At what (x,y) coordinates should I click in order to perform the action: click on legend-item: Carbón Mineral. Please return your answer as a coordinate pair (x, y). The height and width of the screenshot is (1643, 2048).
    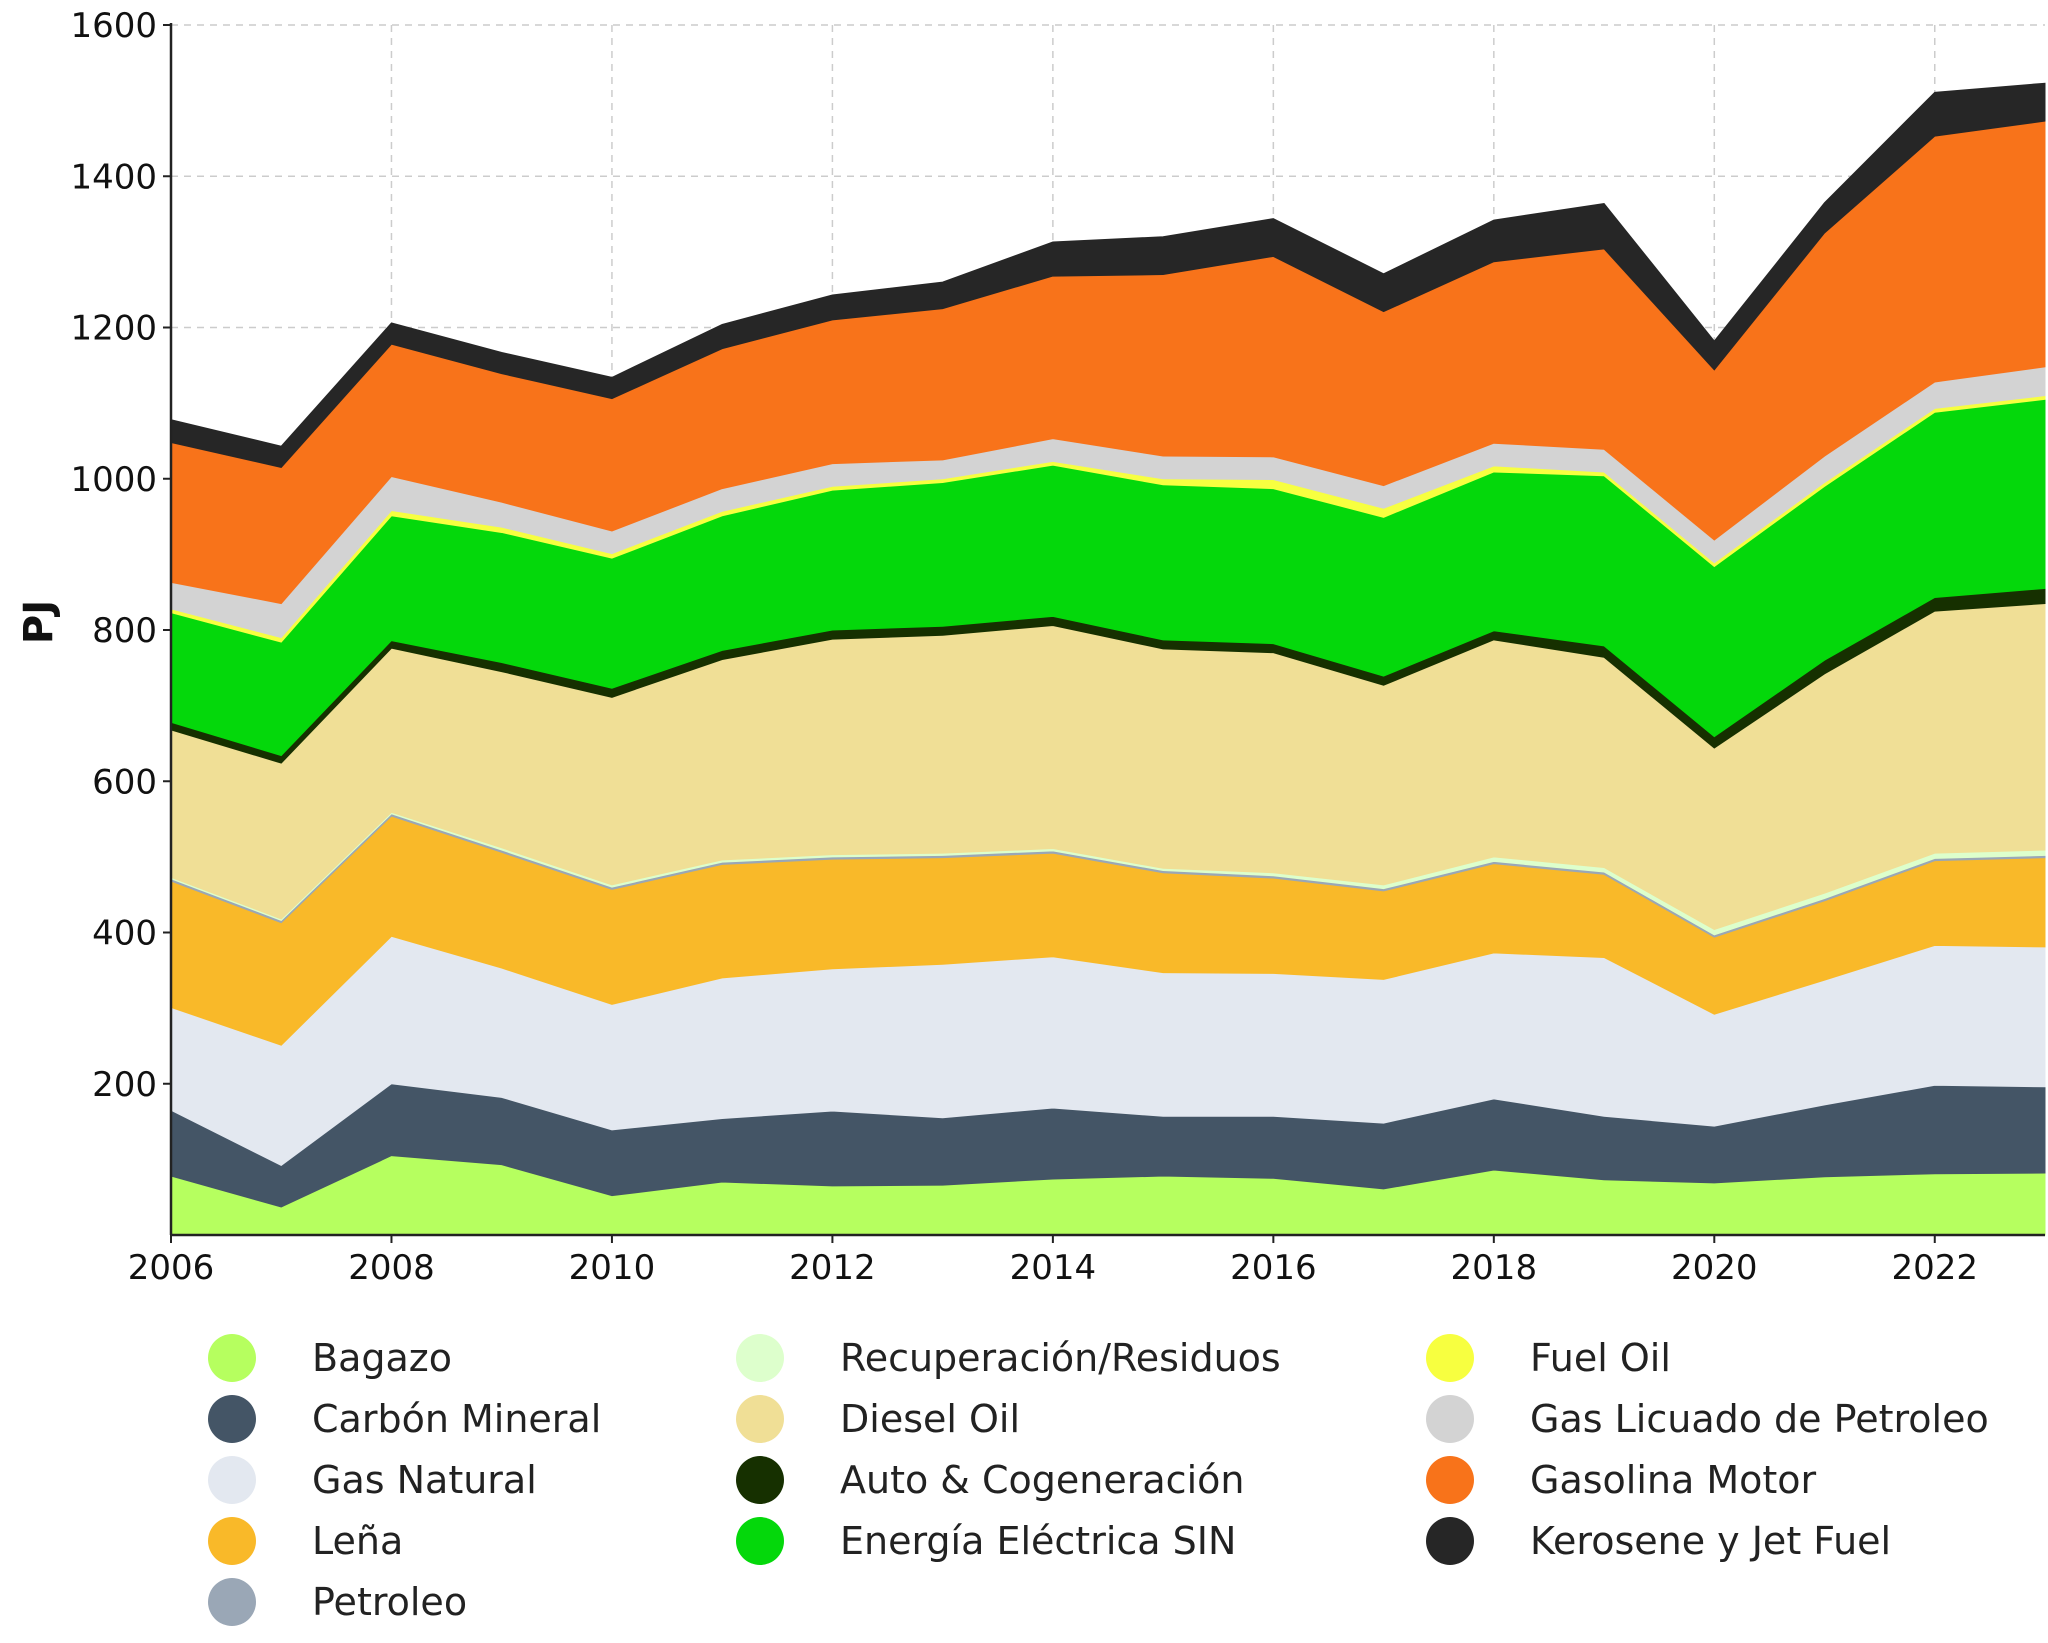
    Looking at the image, I should click on (404, 1419).